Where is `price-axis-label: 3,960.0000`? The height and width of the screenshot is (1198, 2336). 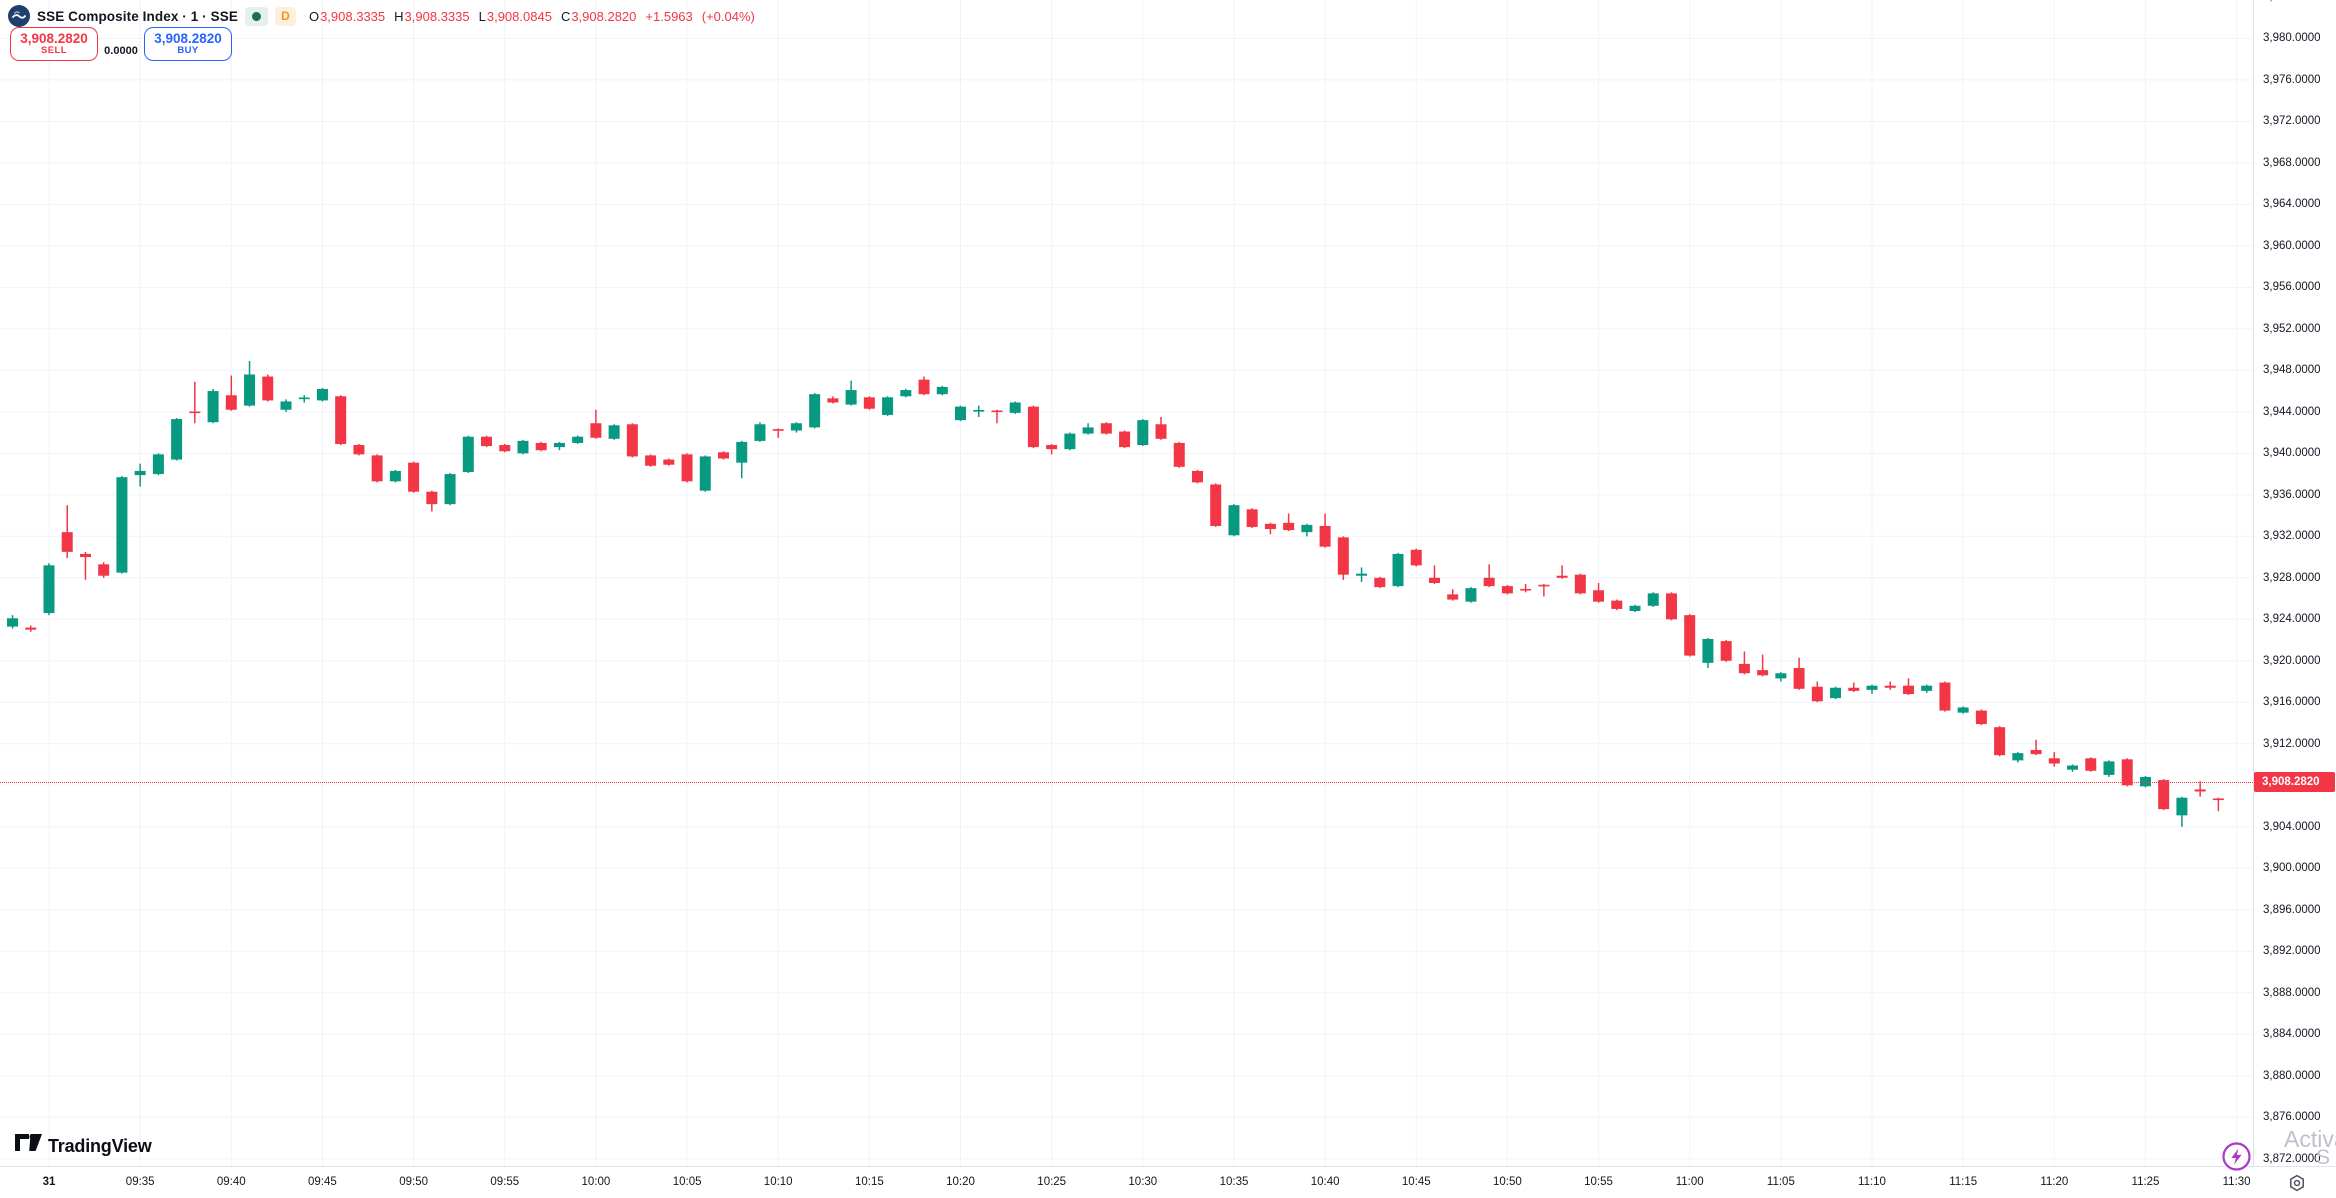 price-axis-label: 3,960.0000 is located at coordinates (2292, 245).